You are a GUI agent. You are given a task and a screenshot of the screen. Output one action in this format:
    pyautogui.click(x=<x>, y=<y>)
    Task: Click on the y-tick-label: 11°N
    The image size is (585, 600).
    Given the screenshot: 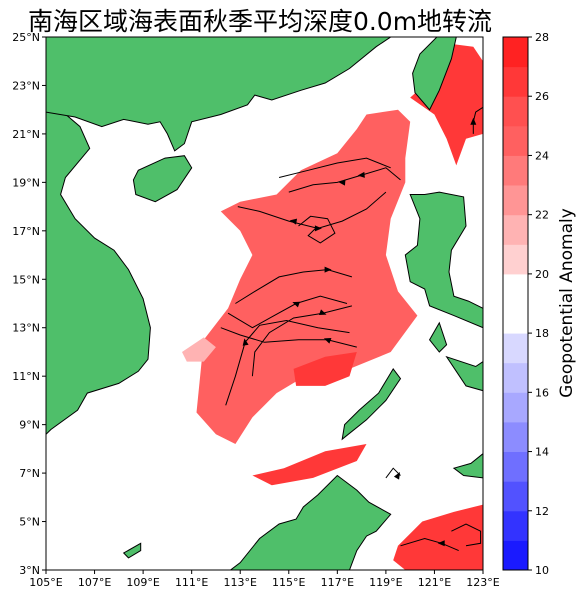 What is the action you would take?
    pyautogui.click(x=26, y=376)
    